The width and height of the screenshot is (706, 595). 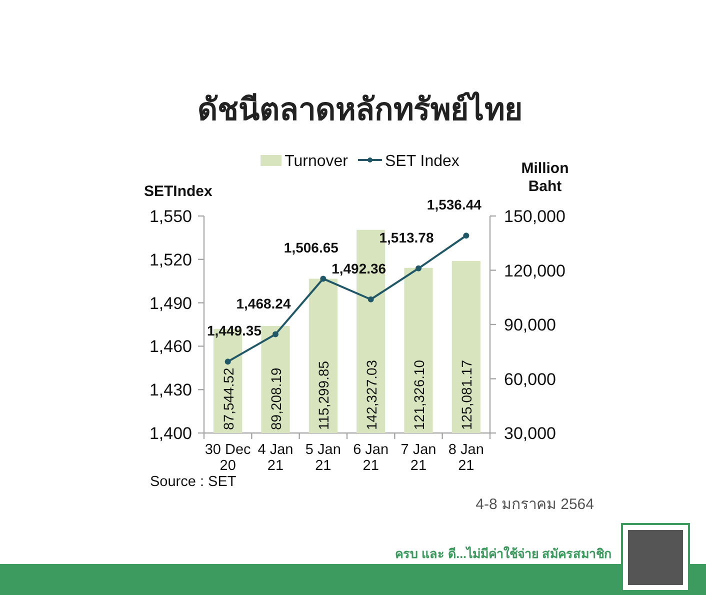 What do you see at coordinates (422, 161) in the screenshot?
I see `legend-label: SET Index` at bounding box center [422, 161].